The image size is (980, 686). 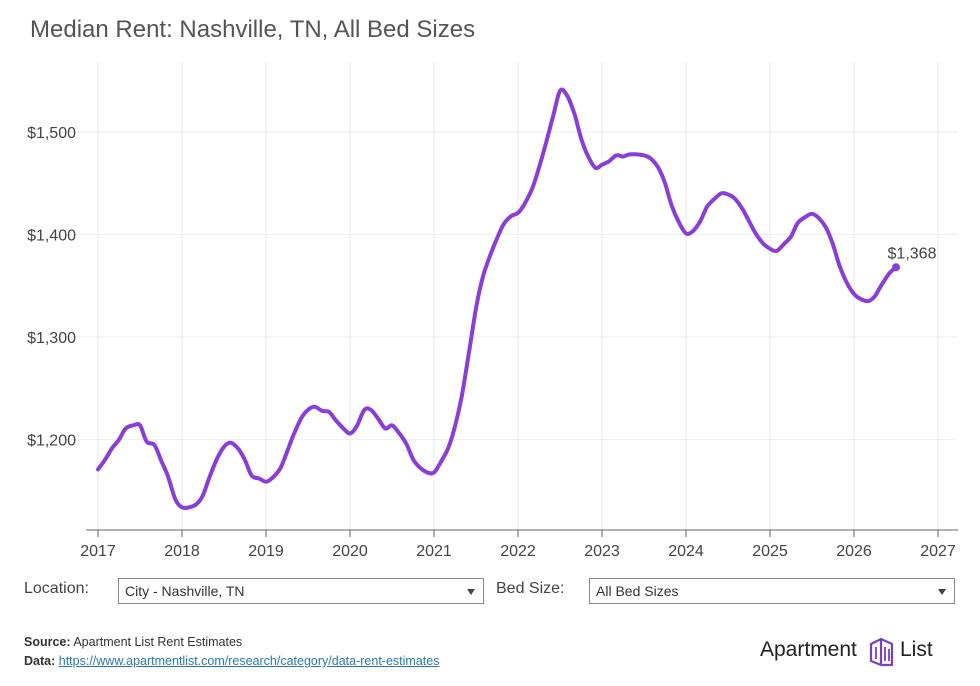 What do you see at coordinates (266, 551) in the screenshot?
I see `x-tick-label: 2019` at bounding box center [266, 551].